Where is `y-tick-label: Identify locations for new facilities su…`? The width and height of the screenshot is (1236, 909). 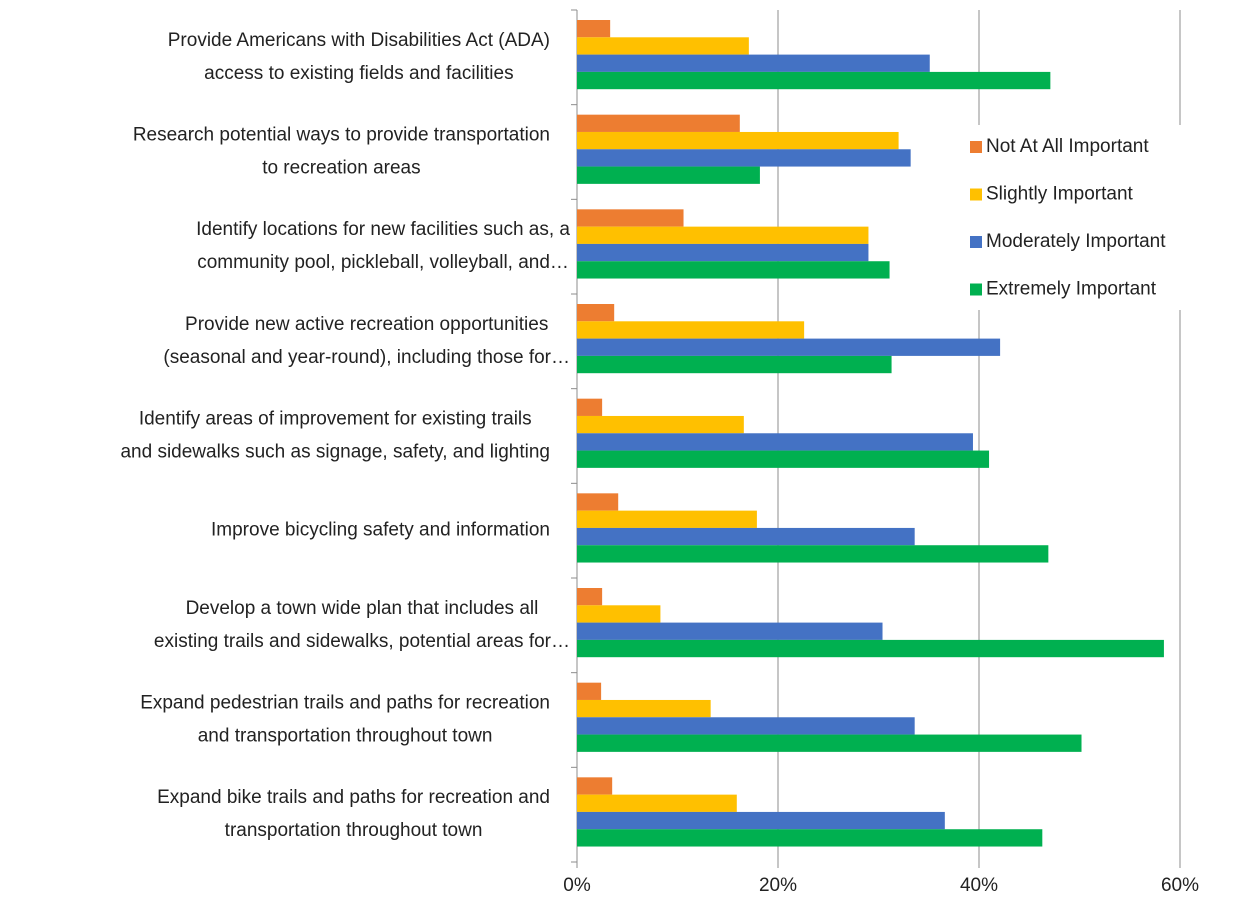
y-tick-label: Identify locations for new facilities su… is located at coordinates (383, 246).